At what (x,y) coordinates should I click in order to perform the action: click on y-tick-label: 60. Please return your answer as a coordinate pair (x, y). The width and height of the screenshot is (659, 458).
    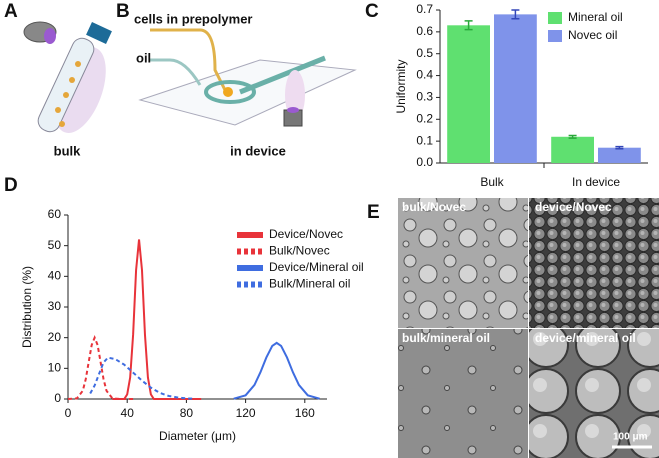
    Looking at the image, I should click on (55, 214).